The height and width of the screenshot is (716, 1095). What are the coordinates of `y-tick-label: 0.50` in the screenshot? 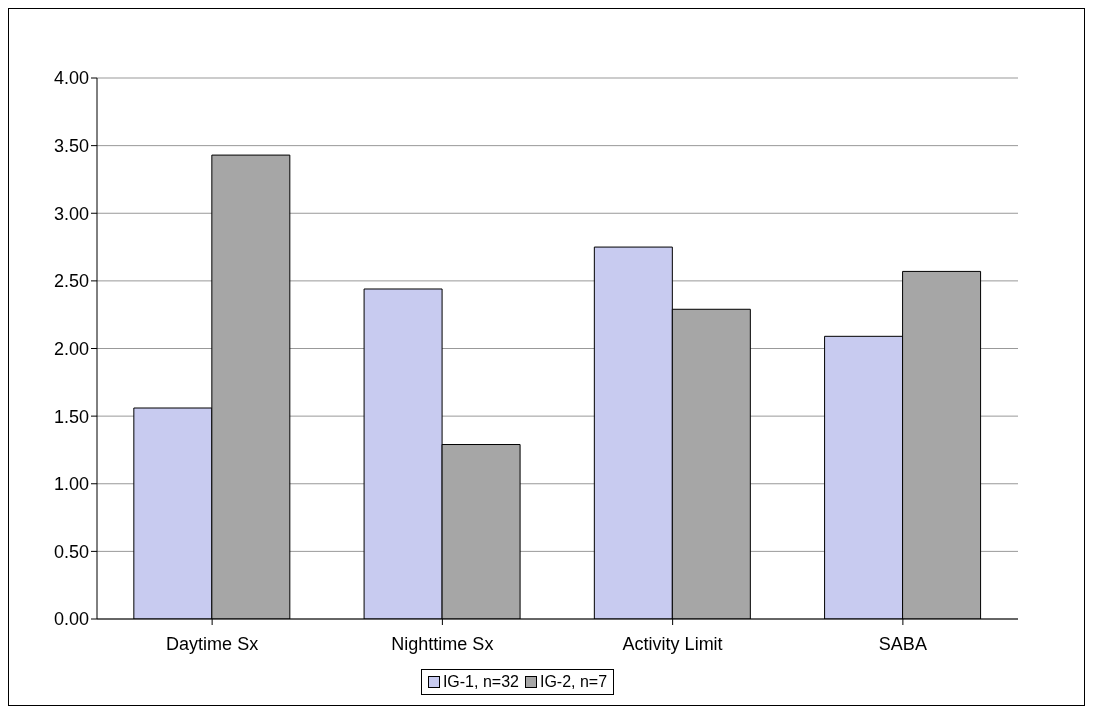 It's located at (71, 551).